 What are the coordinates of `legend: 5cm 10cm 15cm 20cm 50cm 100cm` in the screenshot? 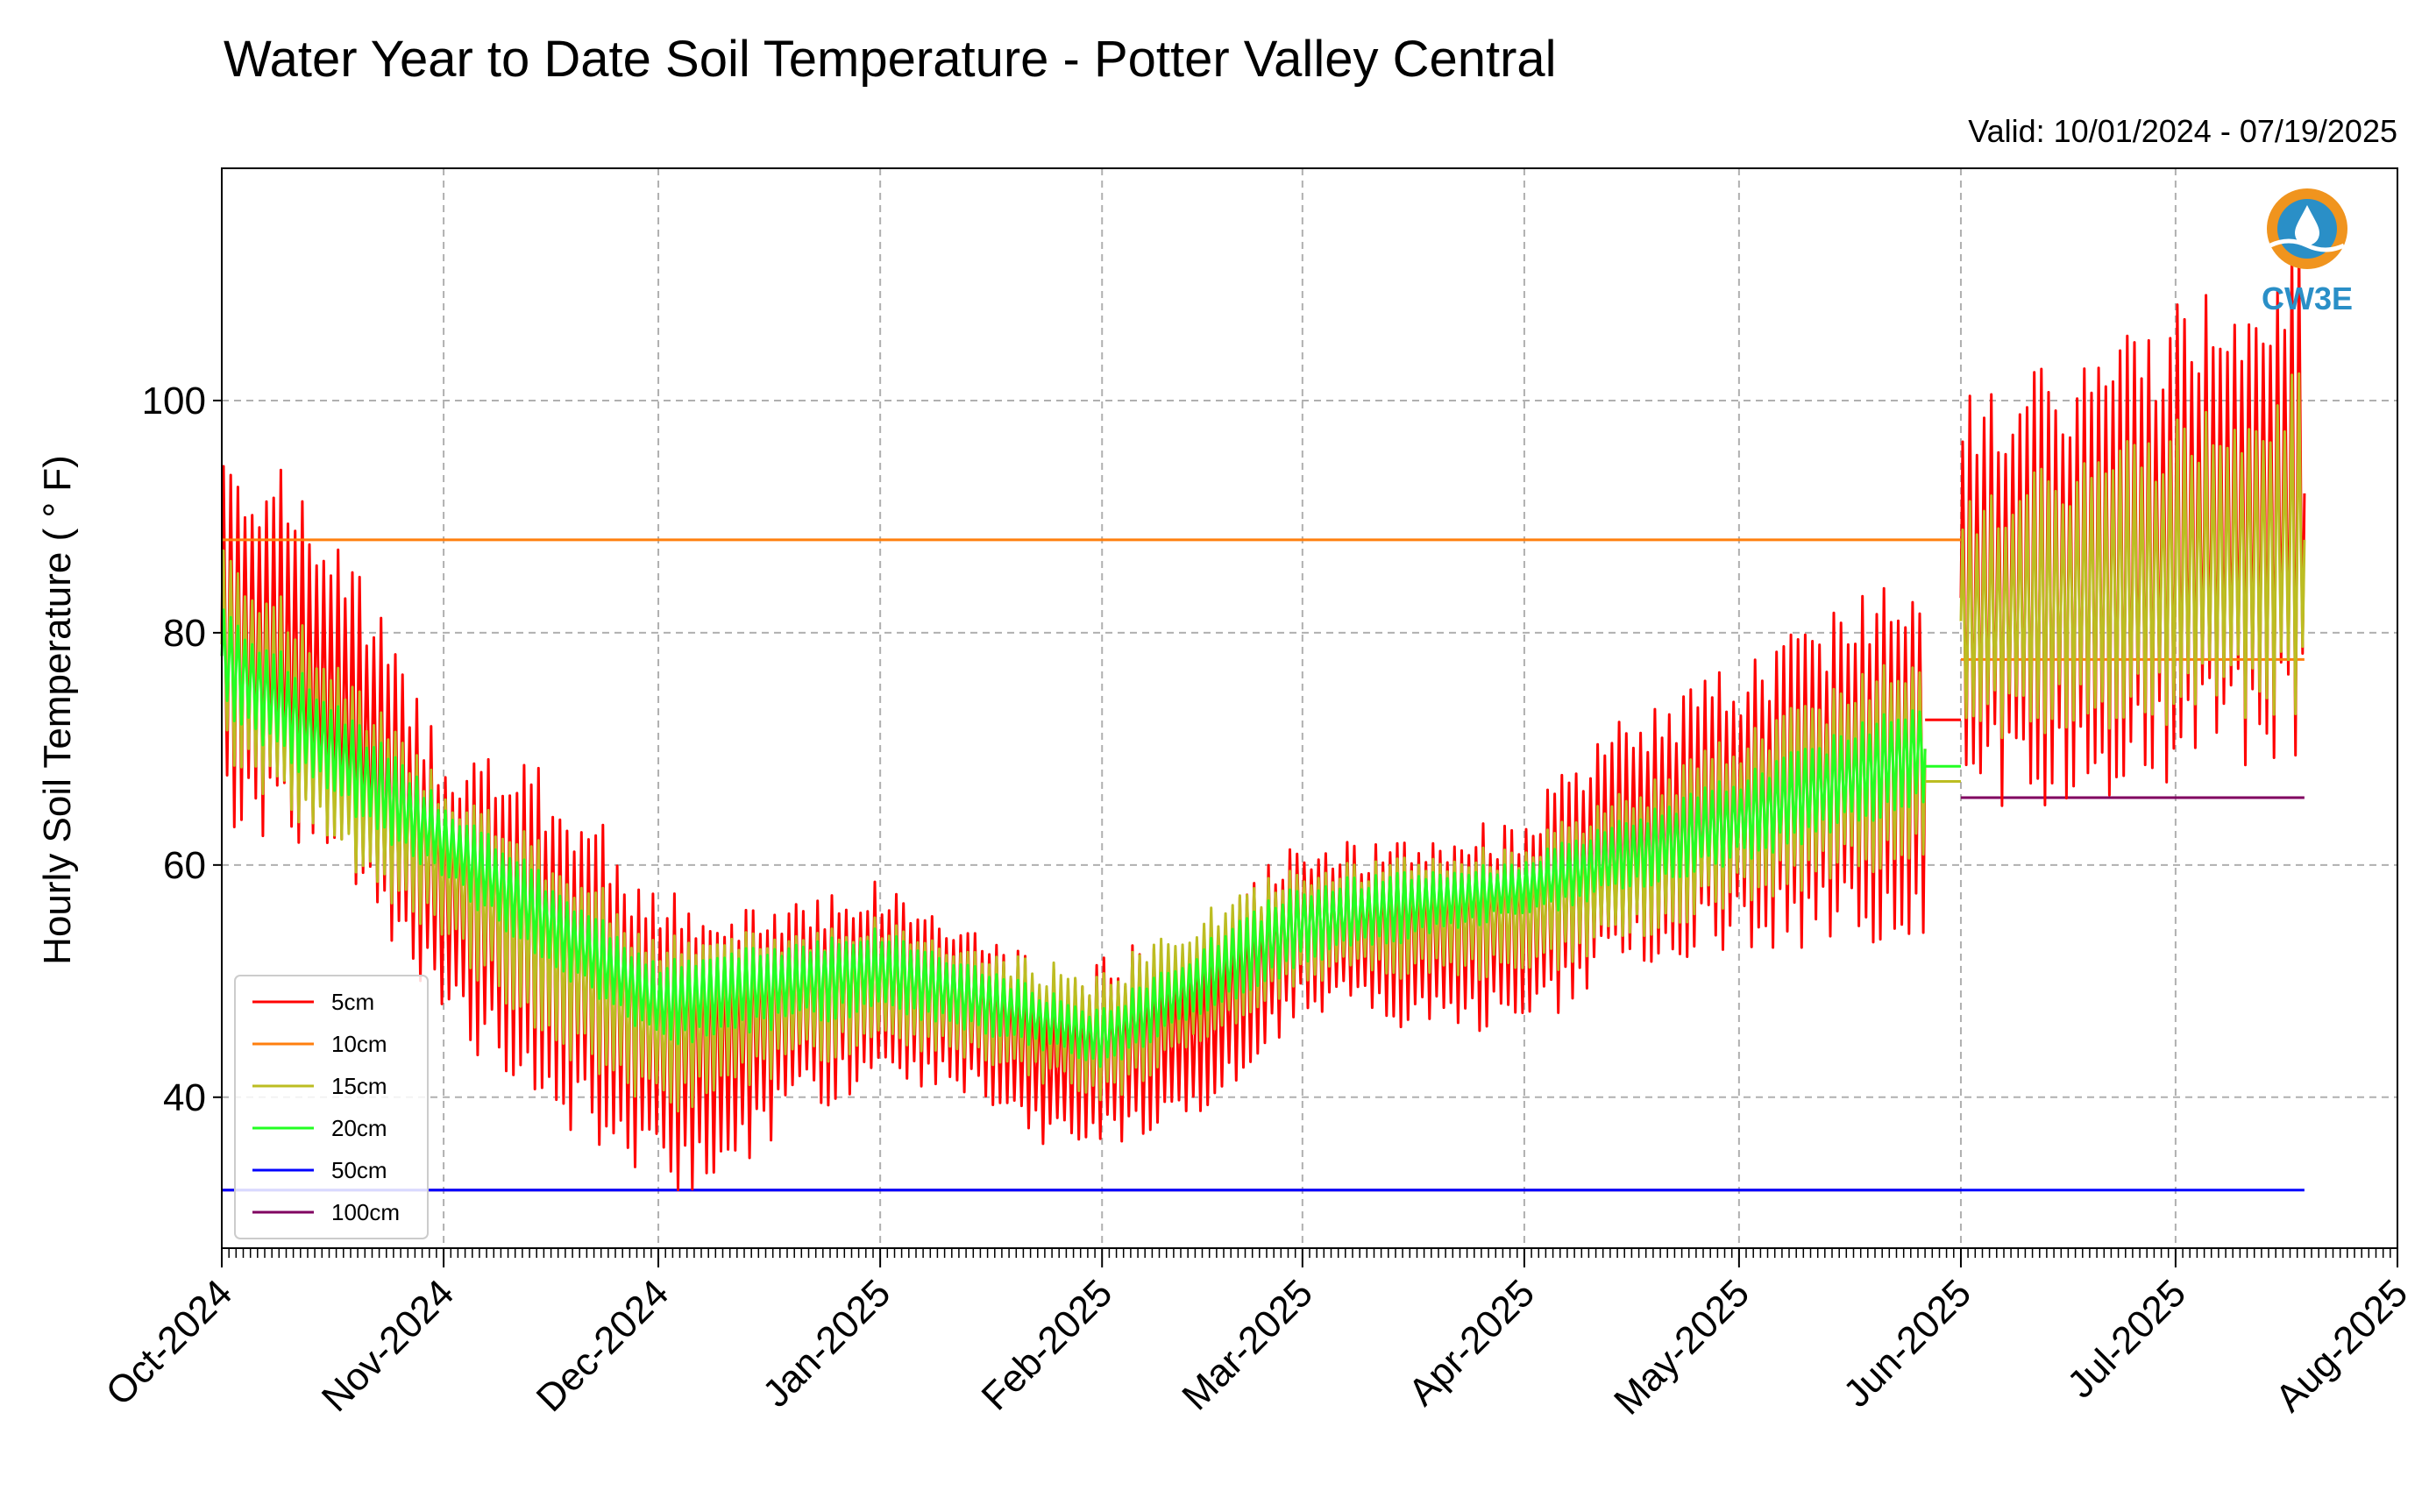 It's located at (332, 1107).